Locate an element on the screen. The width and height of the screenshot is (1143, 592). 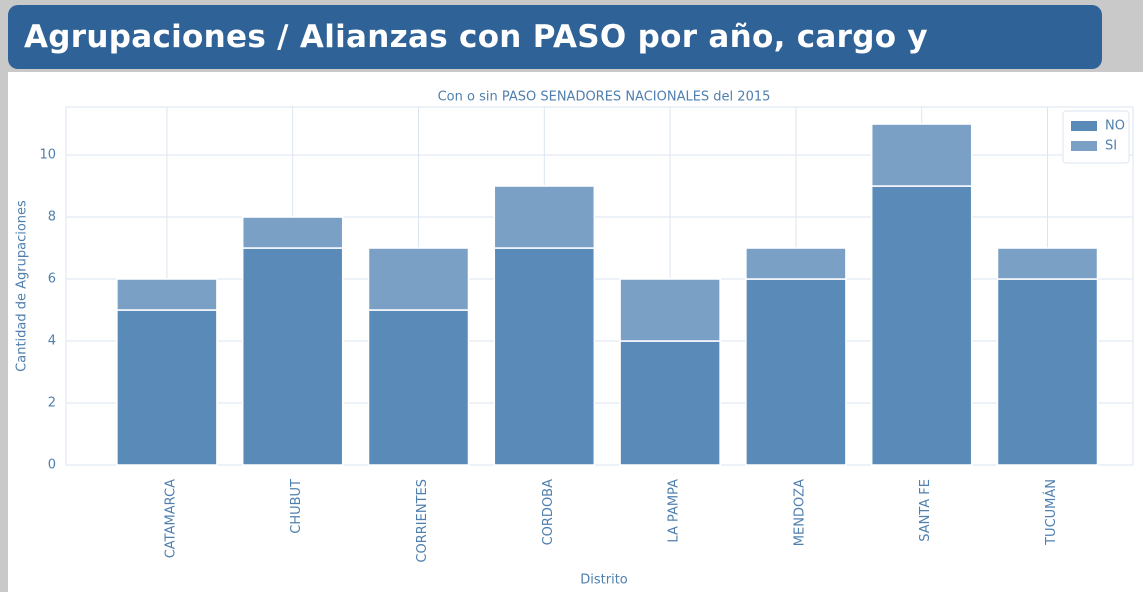
legend-label: NO is located at coordinates (1115, 126).